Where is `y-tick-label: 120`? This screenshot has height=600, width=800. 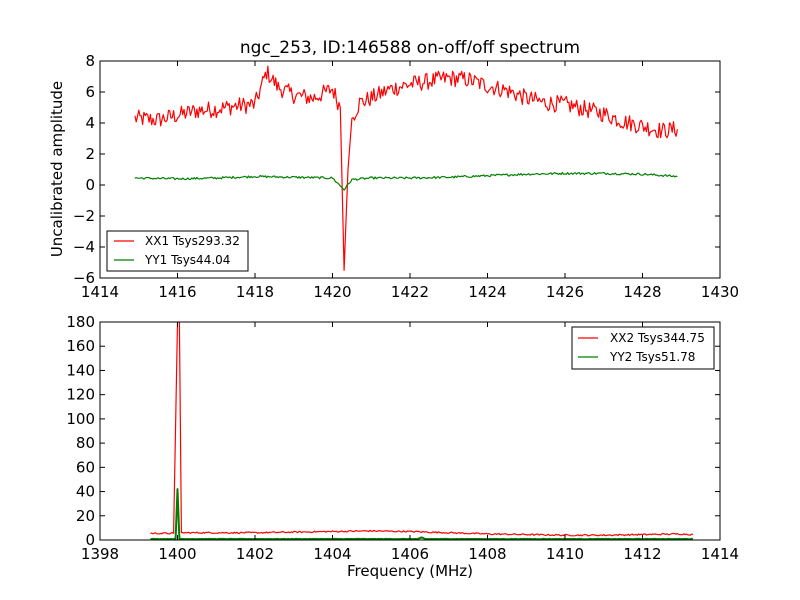
y-tick-label: 120 is located at coordinates (80, 395).